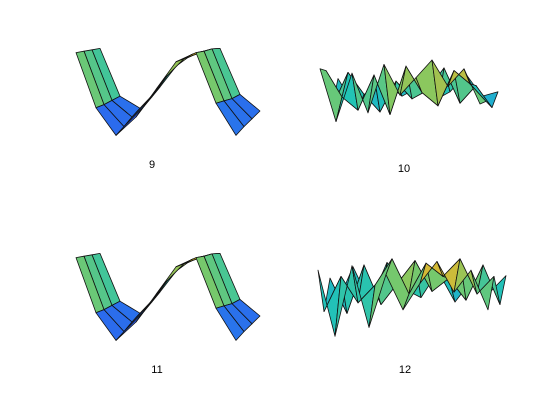 The width and height of the screenshot is (560, 420). I want to click on subplot-10: 10, so click(409, 117).